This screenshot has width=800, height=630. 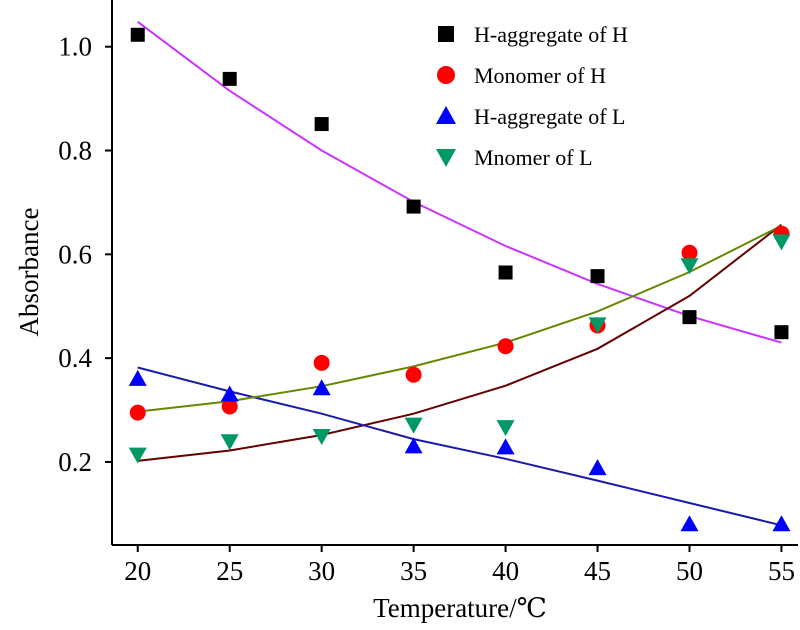 I want to click on y-tick-label: 0.4, so click(x=75, y=358).